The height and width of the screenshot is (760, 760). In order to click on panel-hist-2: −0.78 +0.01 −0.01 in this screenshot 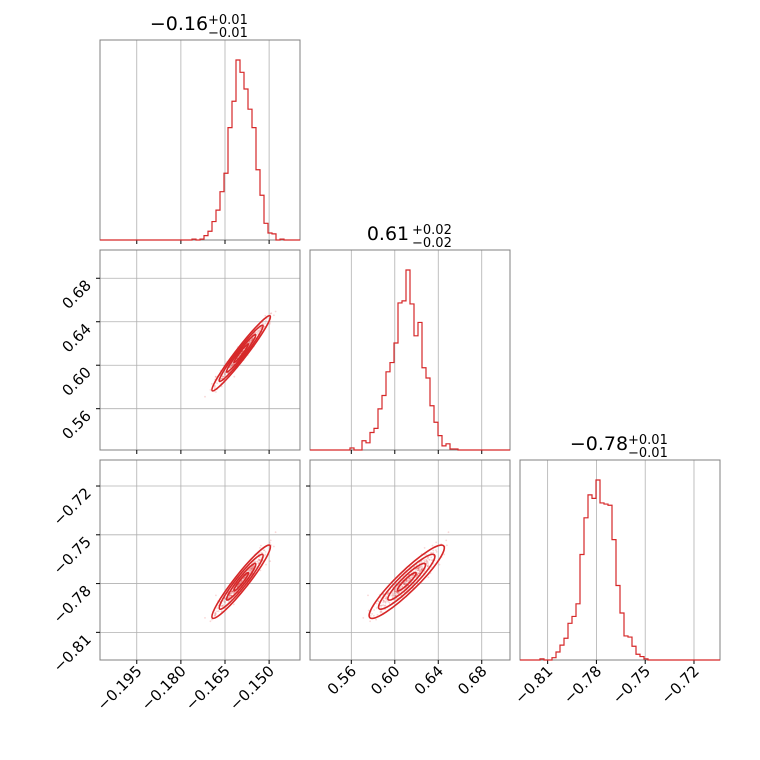, I will do `click(619, 447)`.